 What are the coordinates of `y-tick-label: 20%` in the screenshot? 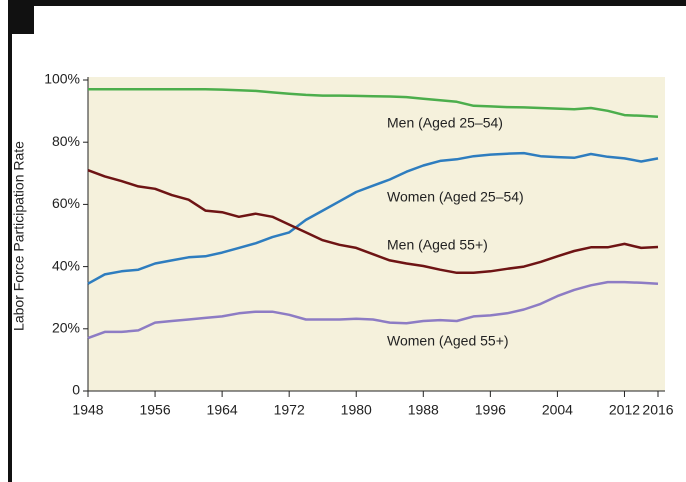 It's located at (66, 328).